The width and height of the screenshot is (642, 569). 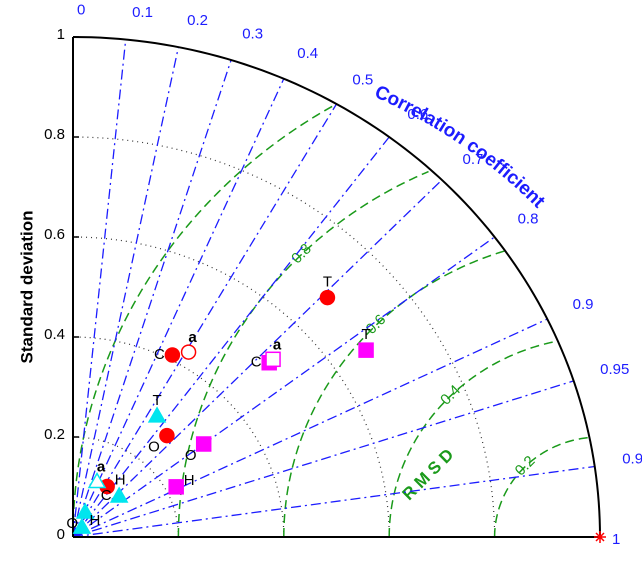 What do you see at coordinates (142, 12) in the screenshot?
I see `corr-tick-label: 0.1` at bounding box center [142, 12].